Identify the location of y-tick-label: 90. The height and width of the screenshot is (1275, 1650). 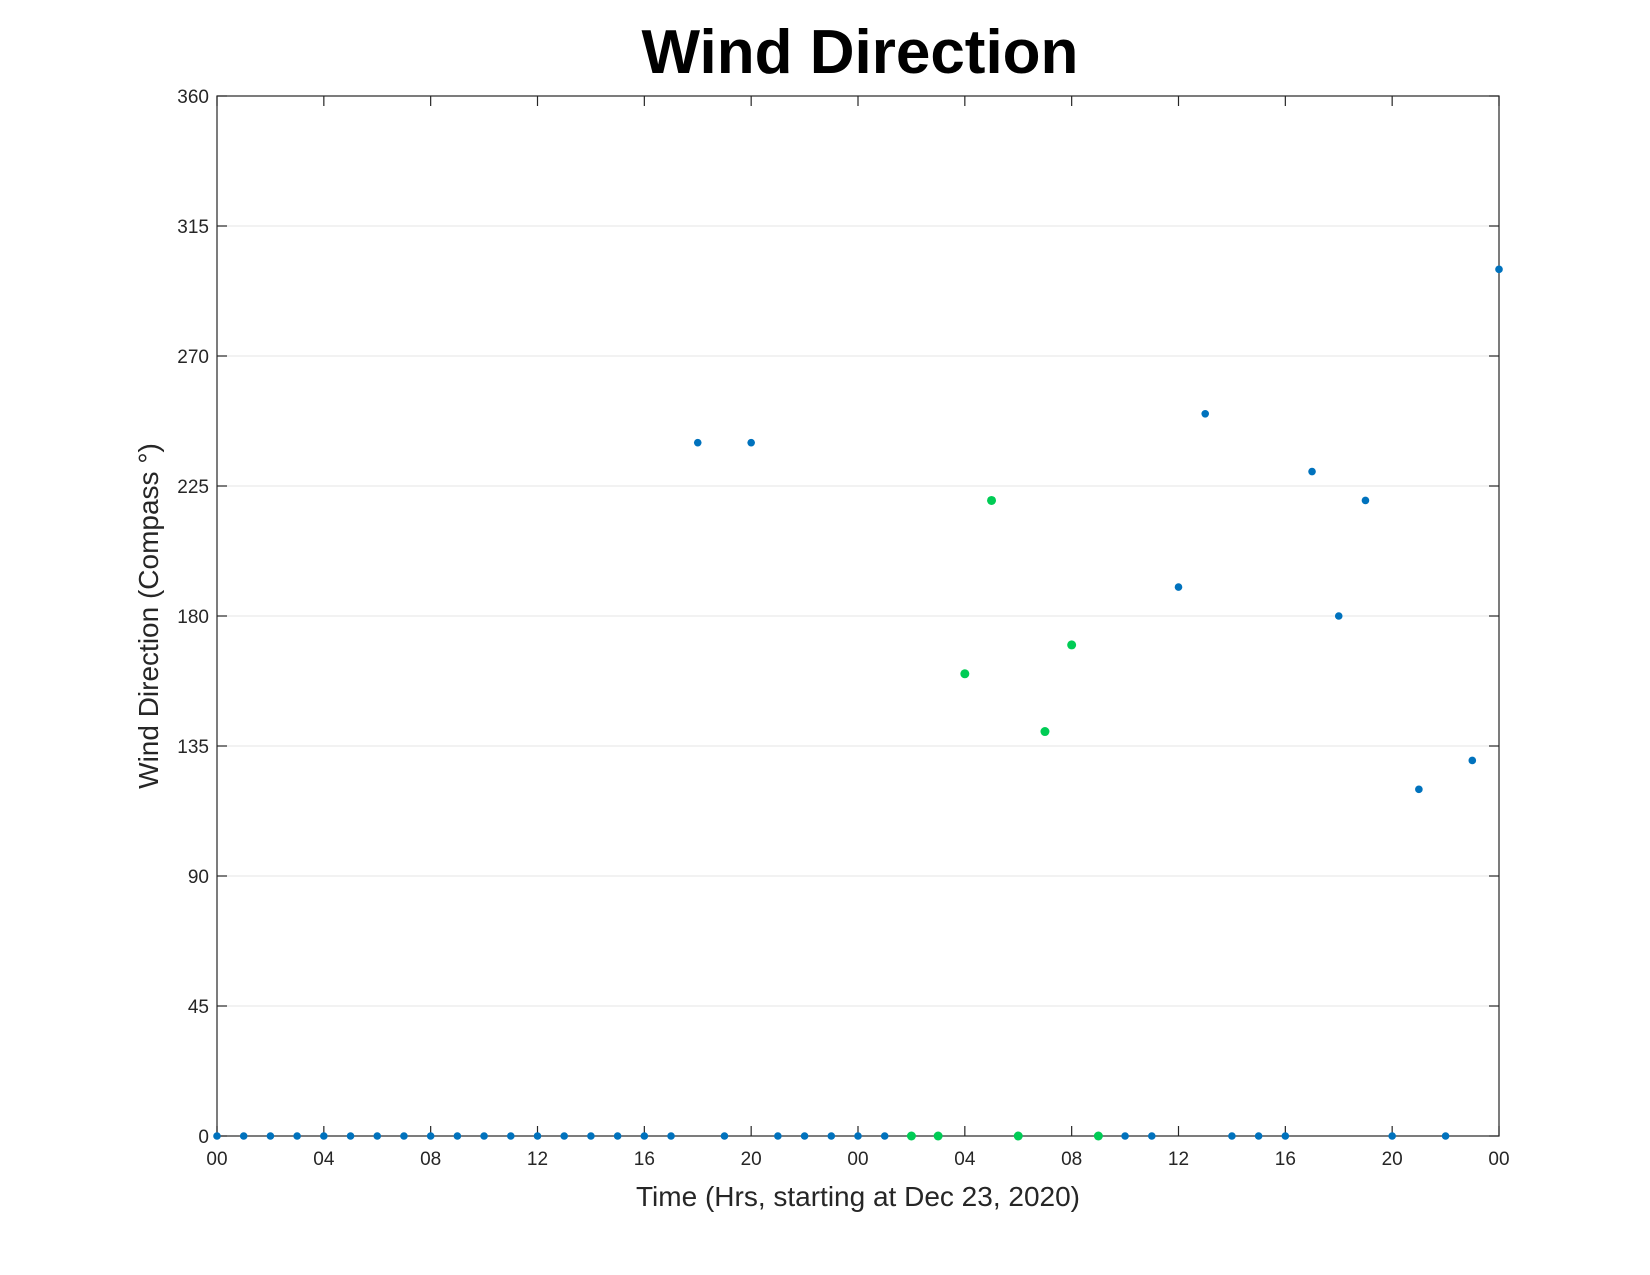
(198, 877).